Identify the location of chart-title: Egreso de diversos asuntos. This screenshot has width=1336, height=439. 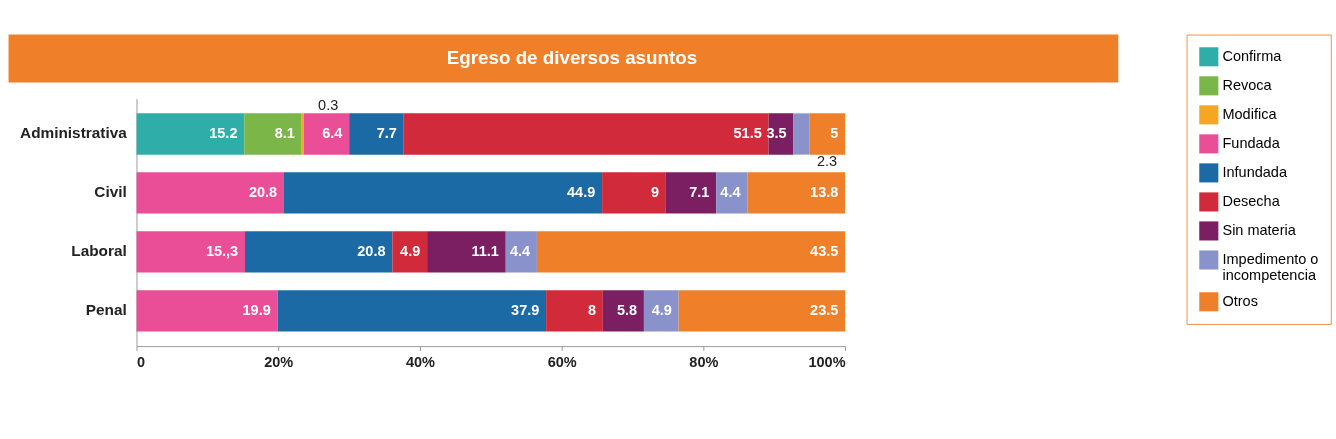
(572, 58).